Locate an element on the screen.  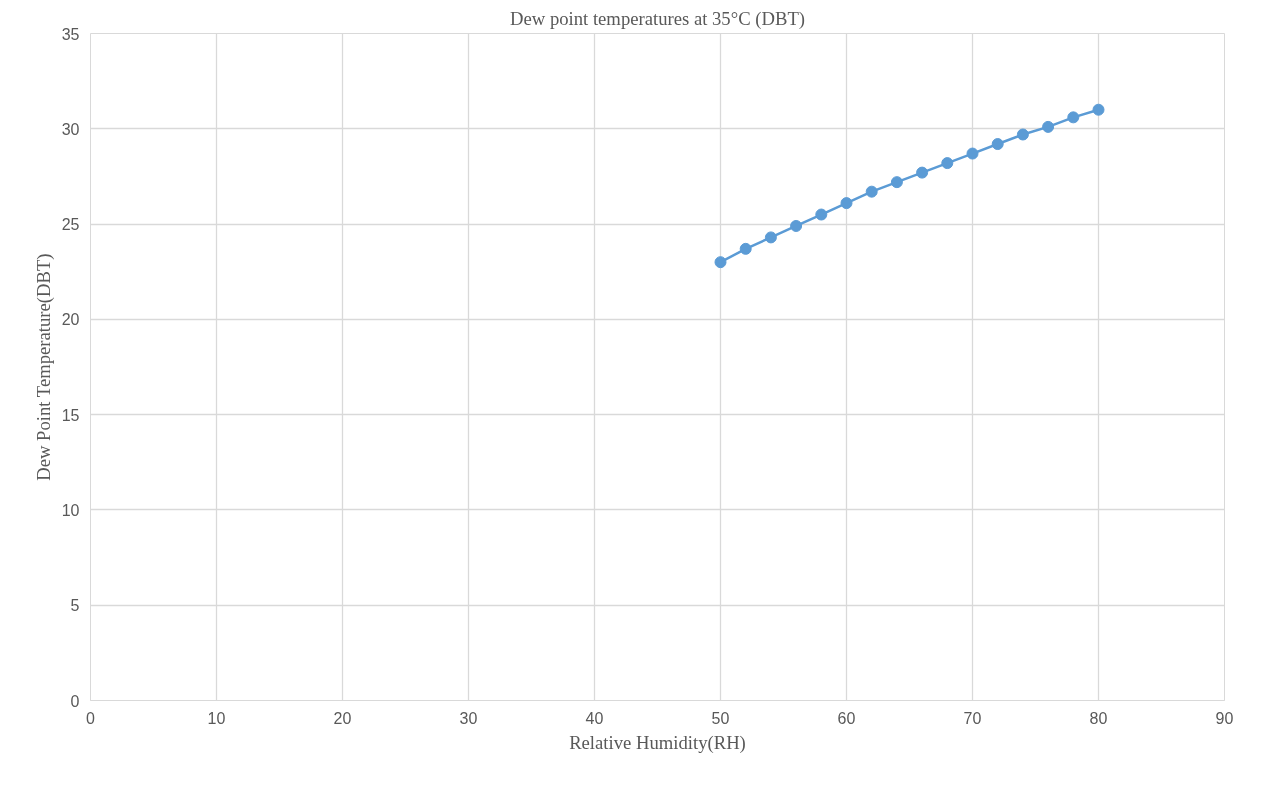
y-tick-label: 0 is located at coordinates (75, 701).